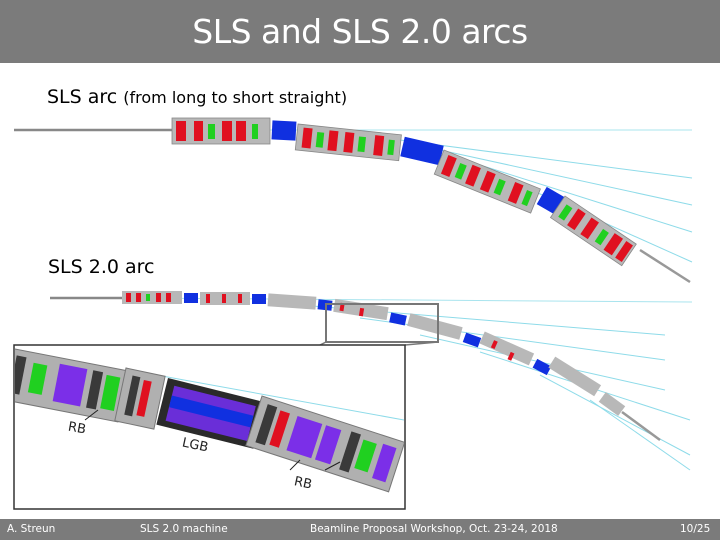 This screenshot has height=540, width=720. I want to click on sls-arc-subtitle: (from long to short straight), so click(235, 97).